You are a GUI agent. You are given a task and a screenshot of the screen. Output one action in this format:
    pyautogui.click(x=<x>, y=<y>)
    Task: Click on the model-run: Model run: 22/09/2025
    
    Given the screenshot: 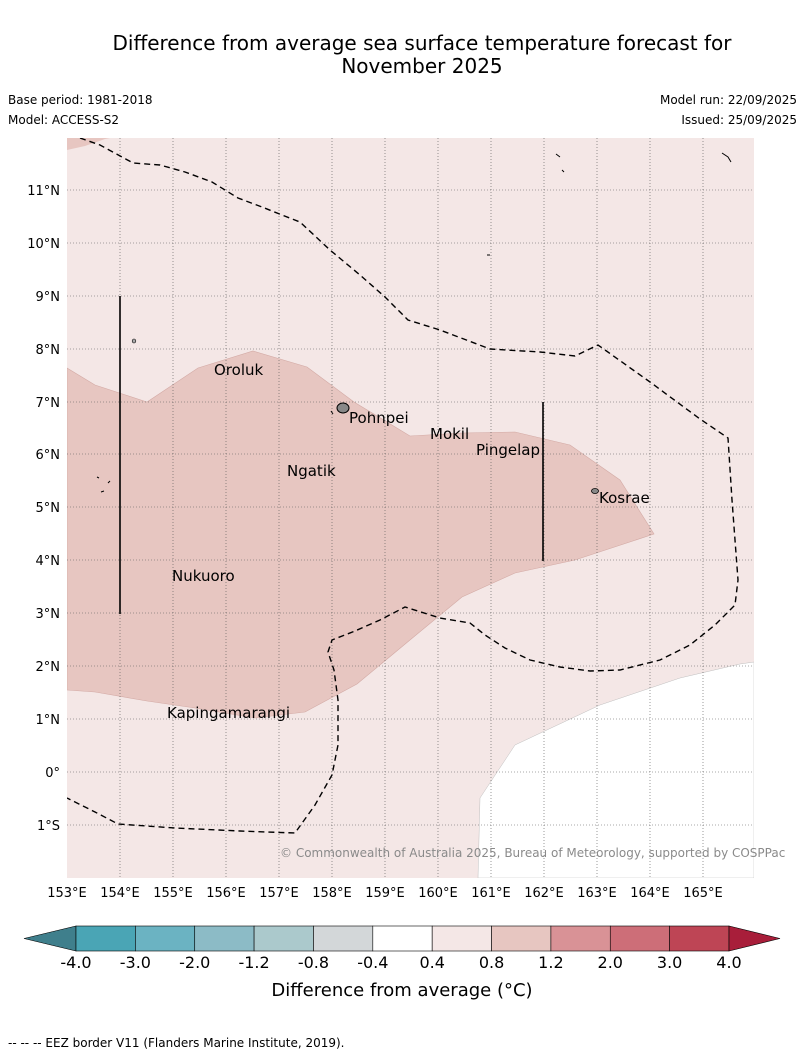 What is the action you would take?
    pyautogui.click(x=728, y=100)
    